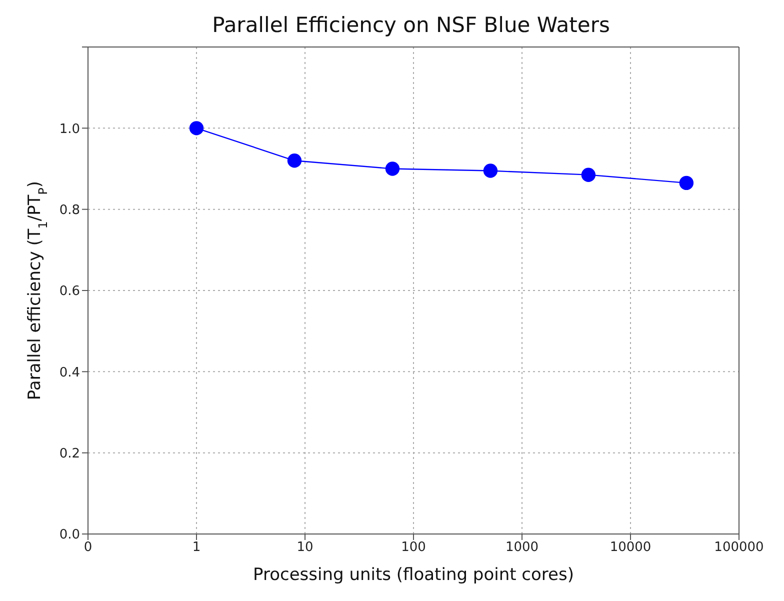  What do you see at coordinates (88, 548) in the screenshot?
I see `x-tick-label: 0` at bounding box center [88, 548].